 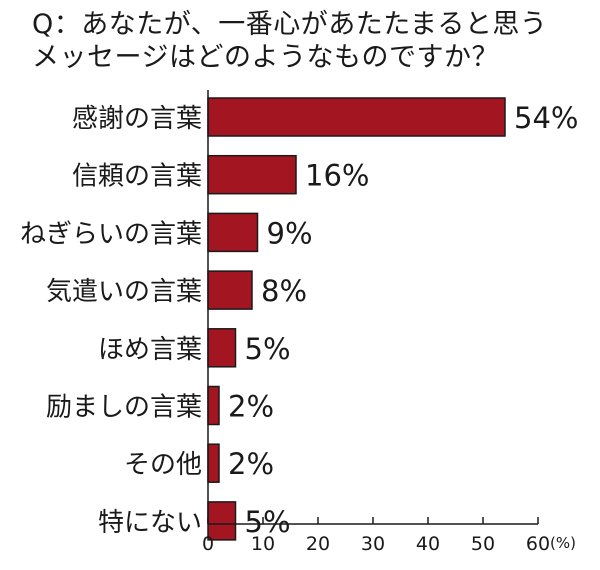 What do you see at coordinates (150, 350) in the screenshot?
I see `category-label: ほめ言葉` at bounding box center [150, 350].